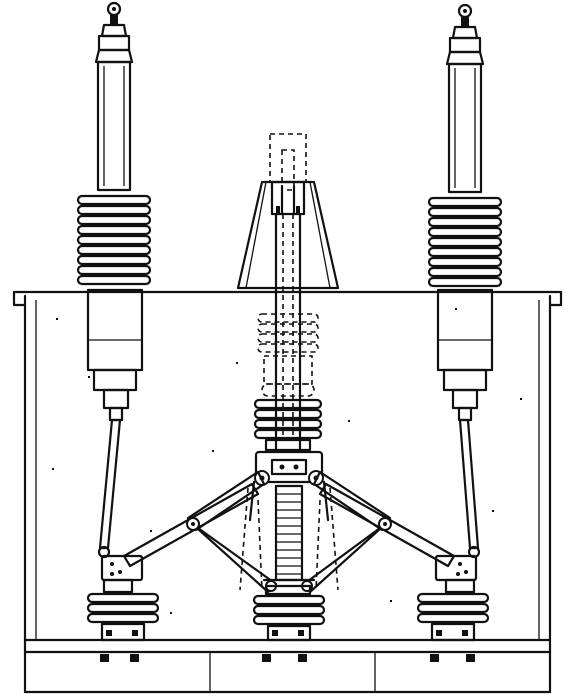  Describe the element at coordinates (465, 242) in the screenshot. I see `right-bushing-sheds` at that location.